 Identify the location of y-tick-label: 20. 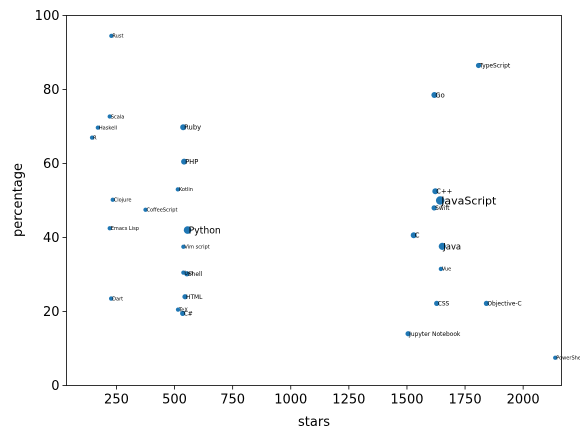
(51, 312).